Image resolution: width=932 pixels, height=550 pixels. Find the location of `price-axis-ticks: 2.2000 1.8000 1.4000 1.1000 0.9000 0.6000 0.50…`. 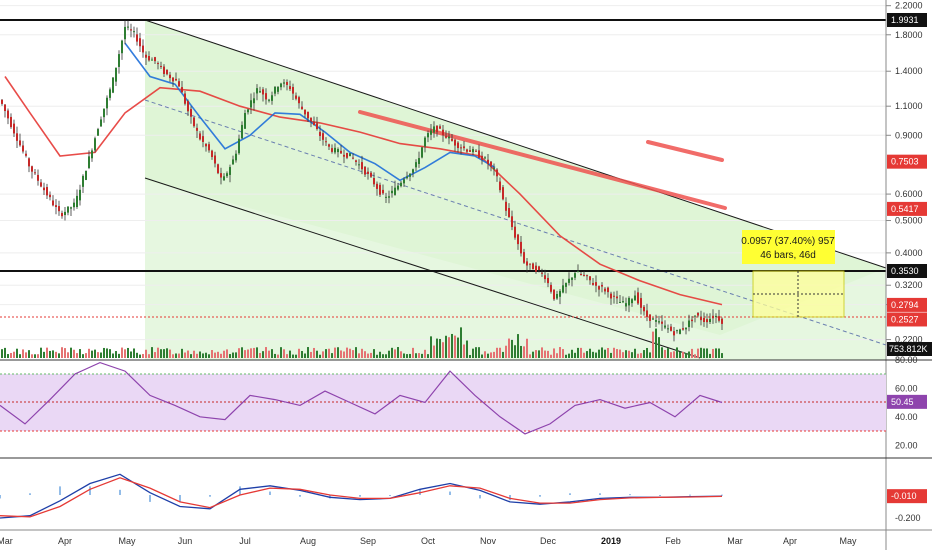

price-axis-ticks: 2.2000 1.8000 1.4000 1.1000 0.9000 0.6000 0.50… is located at coordinates (904, 173).